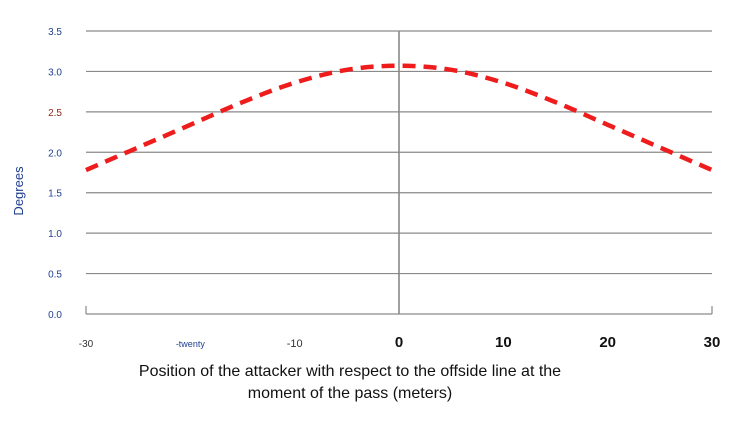  Describe the element at coordinates (55, 113) in the screenshot. I see `y-tick-label: 2.5` at that location.